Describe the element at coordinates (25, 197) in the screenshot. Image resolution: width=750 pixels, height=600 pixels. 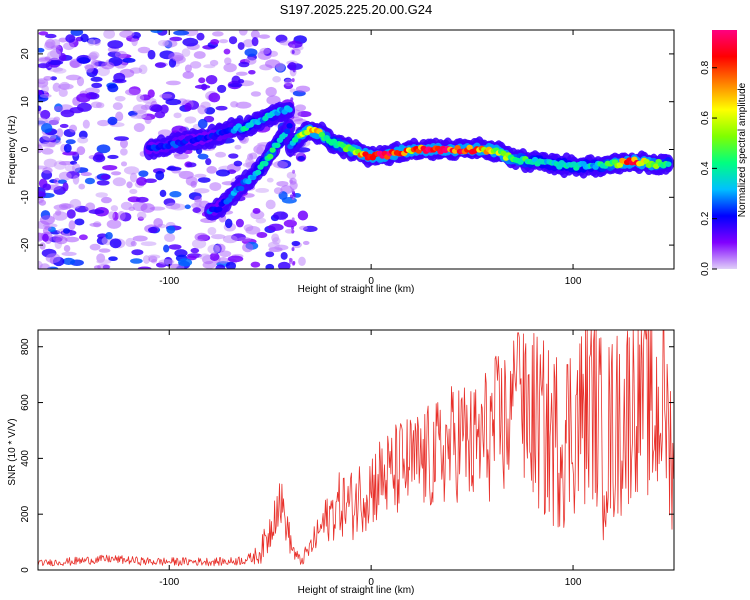
I see `y-tick-label: -10` at that location.